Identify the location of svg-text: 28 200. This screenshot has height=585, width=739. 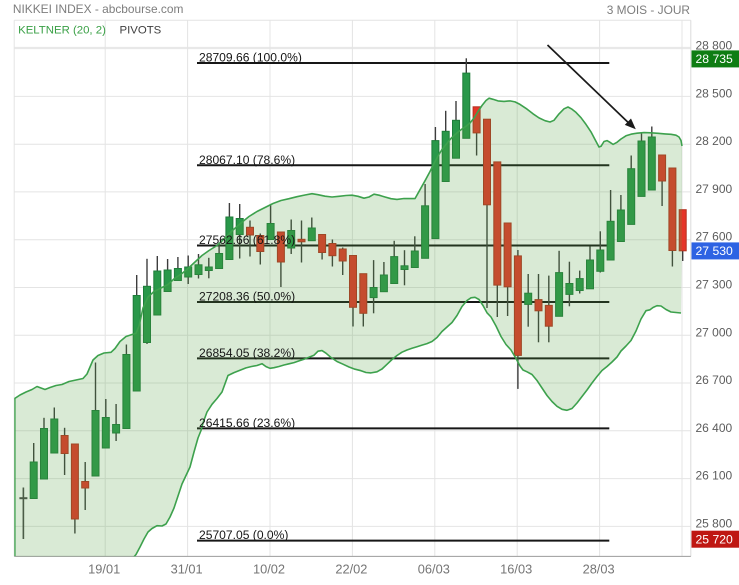
(714, 141).